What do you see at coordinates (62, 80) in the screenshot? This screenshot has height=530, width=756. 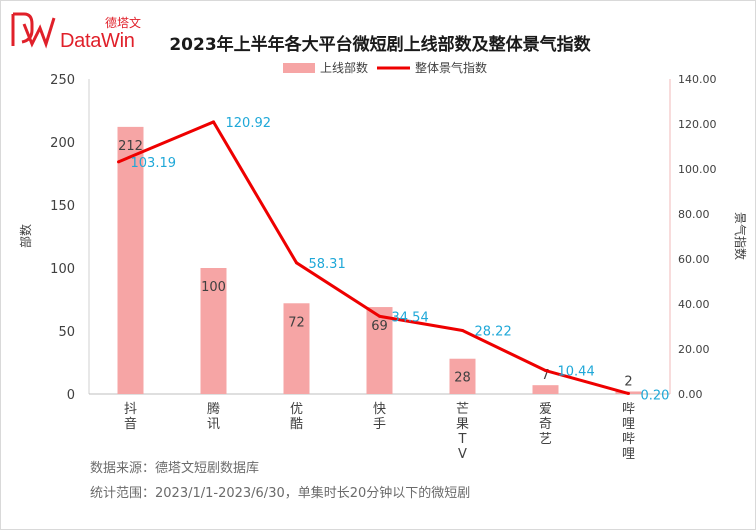 I see `y-left-tick-label: 250` at bounding box center [62, 80].